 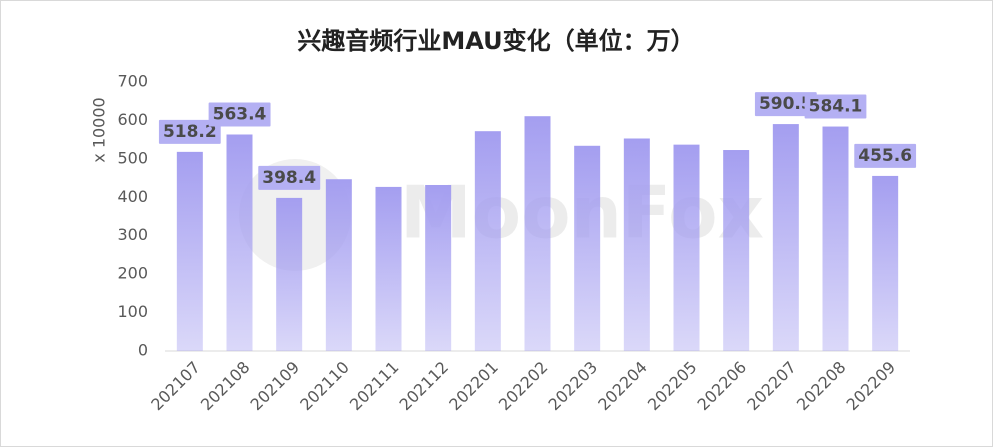 What do you see at coordinates (132, 157) in the screenshot?
I see `y-tick-label: 500` at bounding box center [132, 157].